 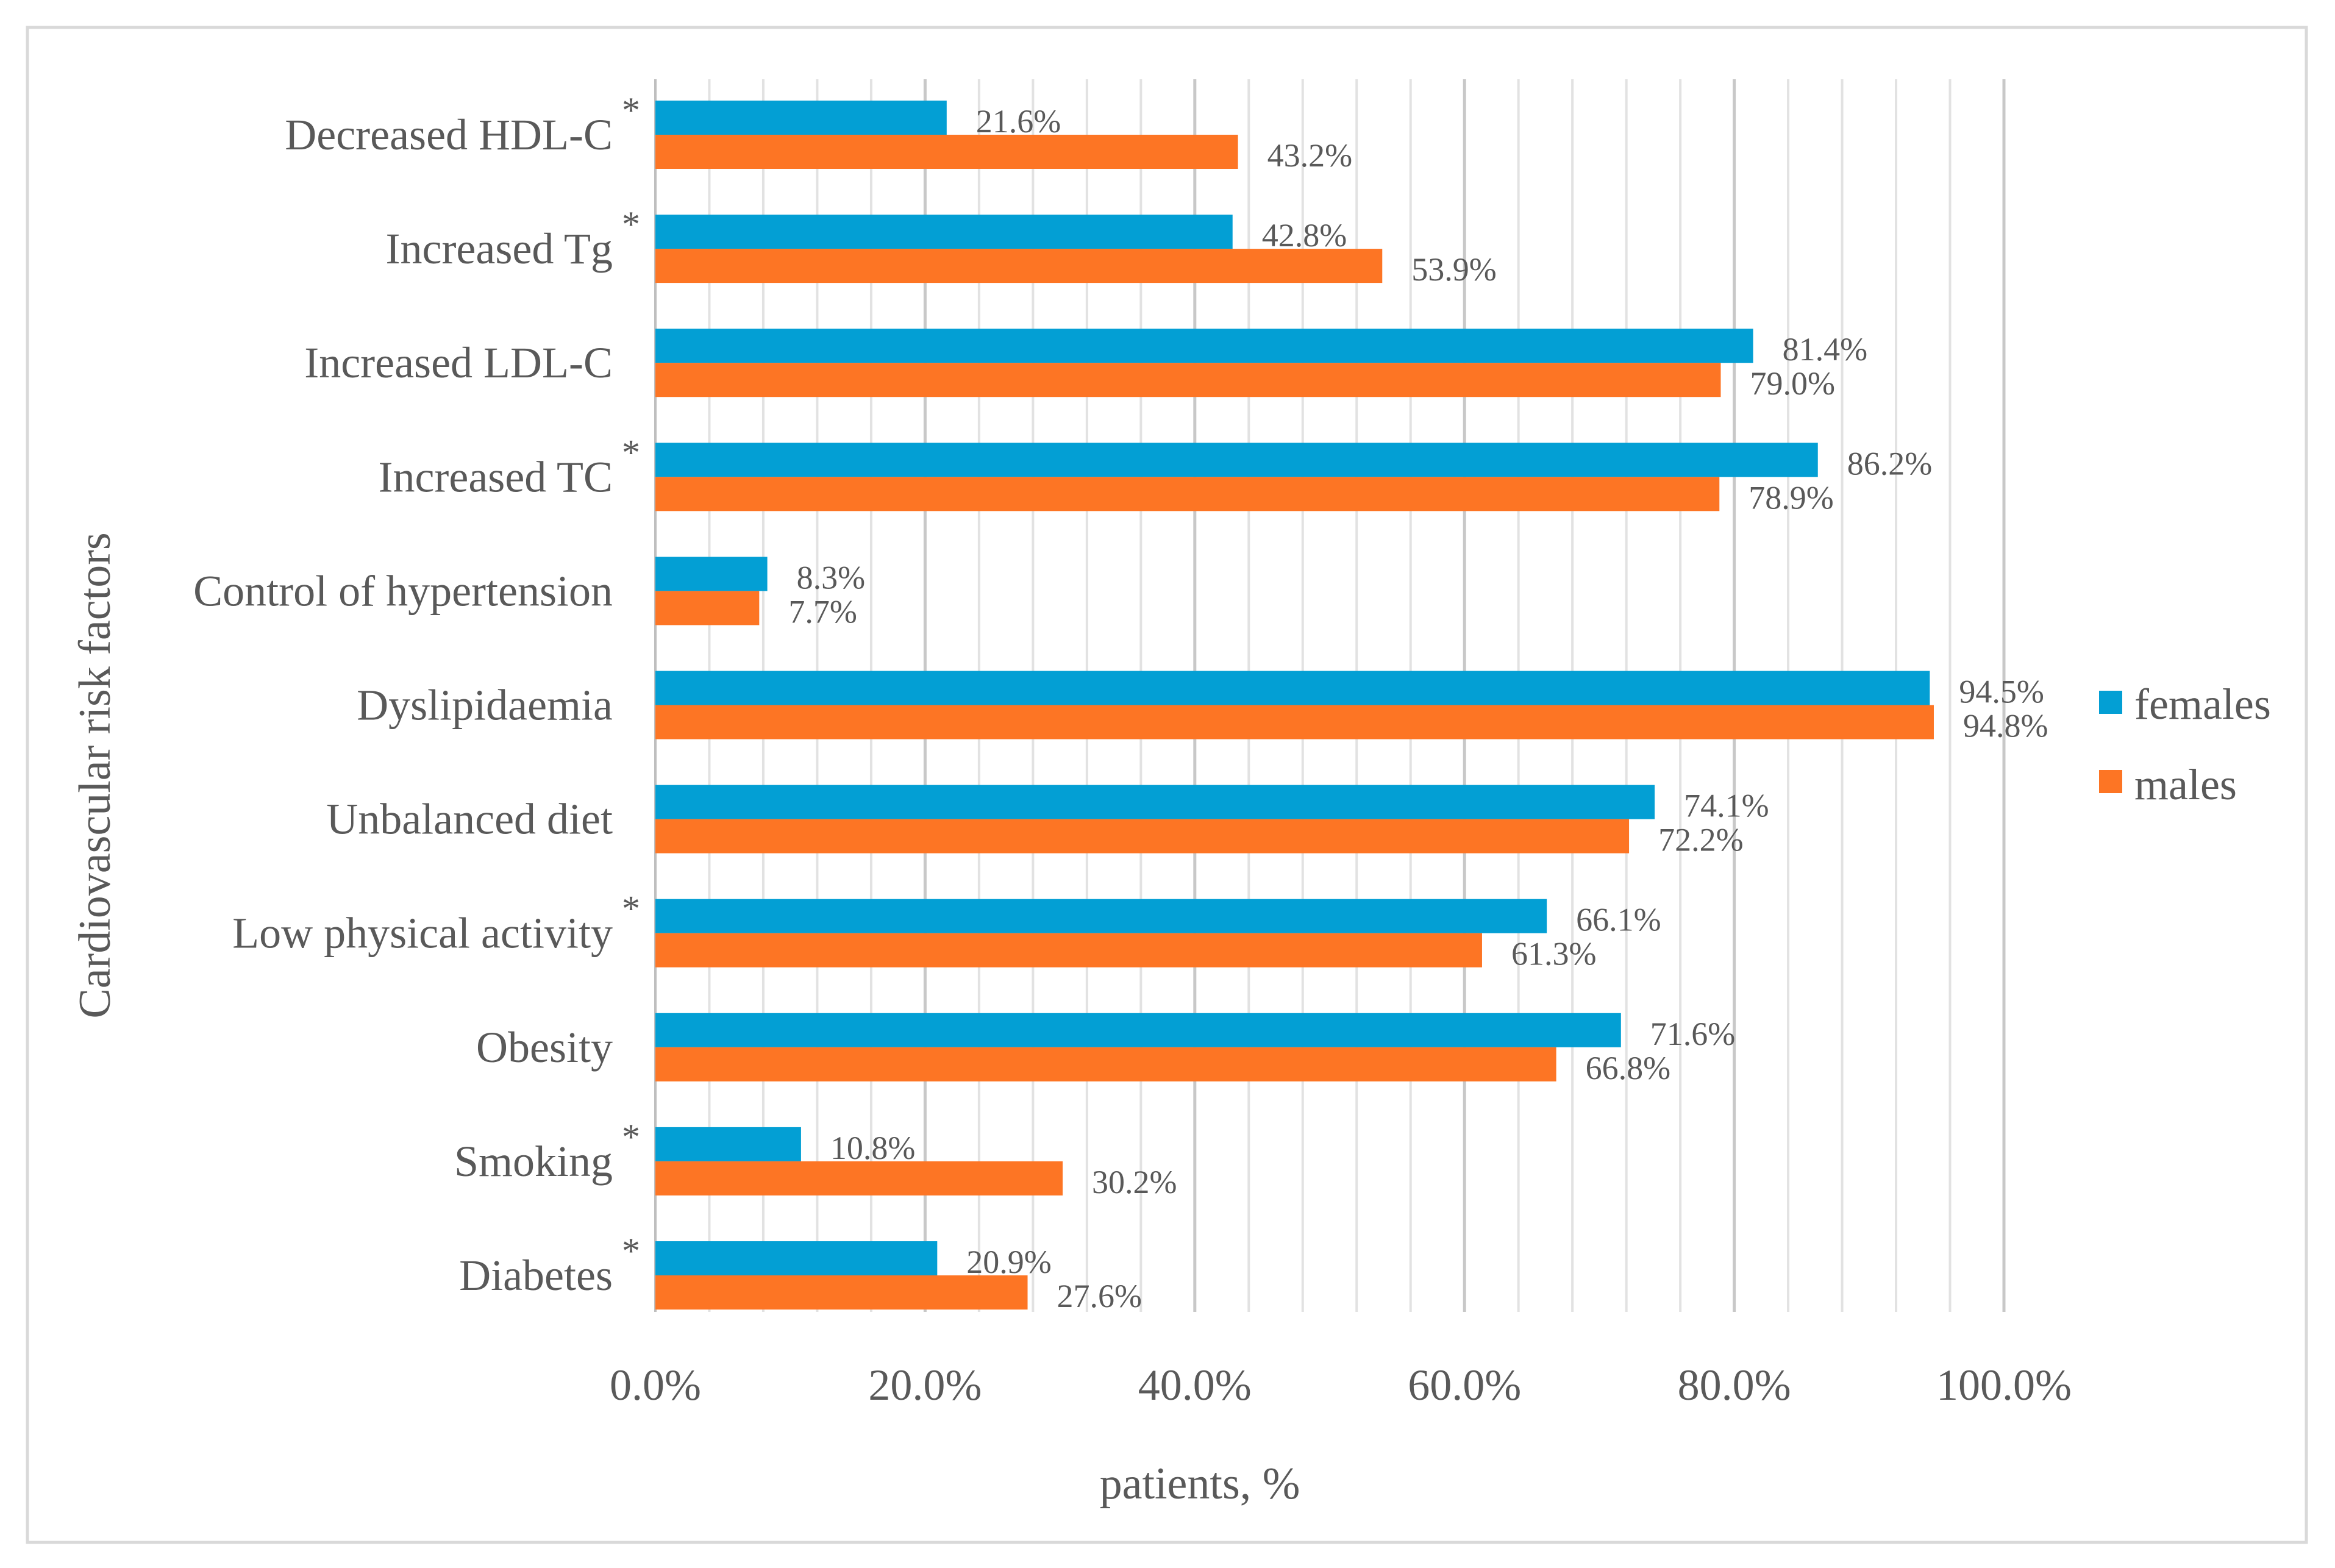 I want to click on significance-marker-9: *, so click(x=631, y=1137).